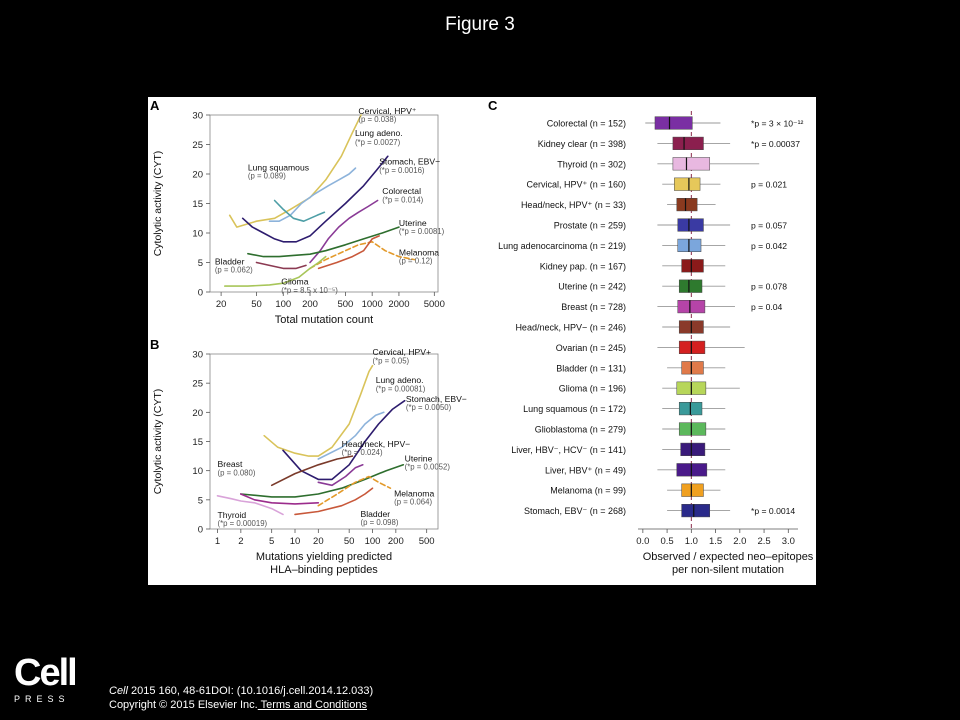 The height and width of the screenshot is (720, 960). What do you see at coordinates (237, 472) in the screenshot?
I see `annotation-label-b: (p = 0.080)` at bounding box center [237, 472].